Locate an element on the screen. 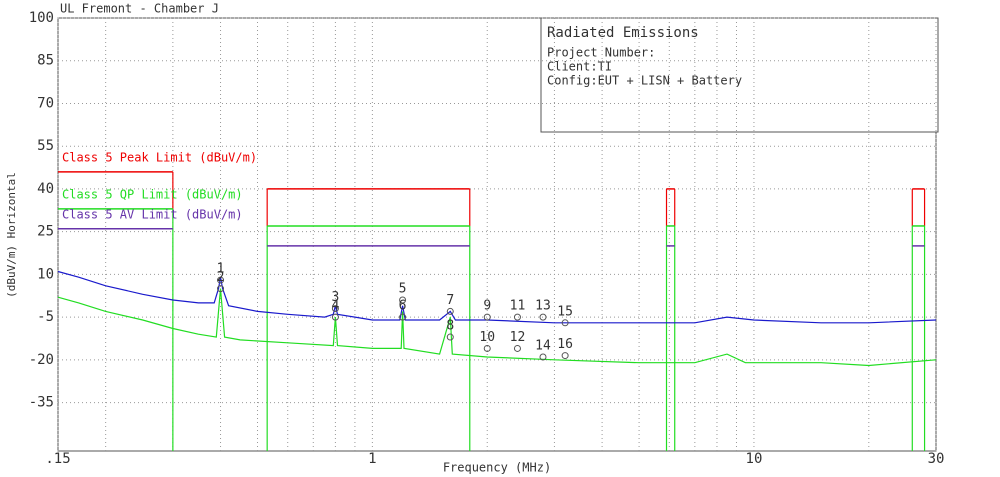  info-box is located at coordinates (739, 75).